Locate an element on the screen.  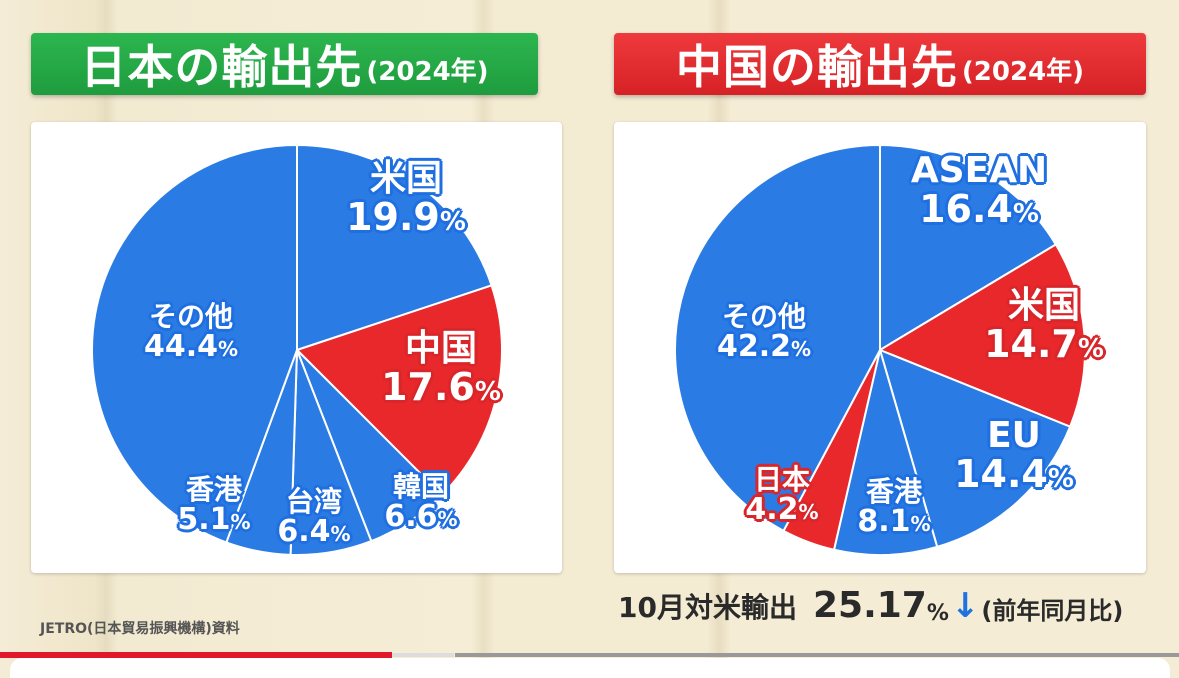
note-value: 25.17 is located at coordinates (869, 605).